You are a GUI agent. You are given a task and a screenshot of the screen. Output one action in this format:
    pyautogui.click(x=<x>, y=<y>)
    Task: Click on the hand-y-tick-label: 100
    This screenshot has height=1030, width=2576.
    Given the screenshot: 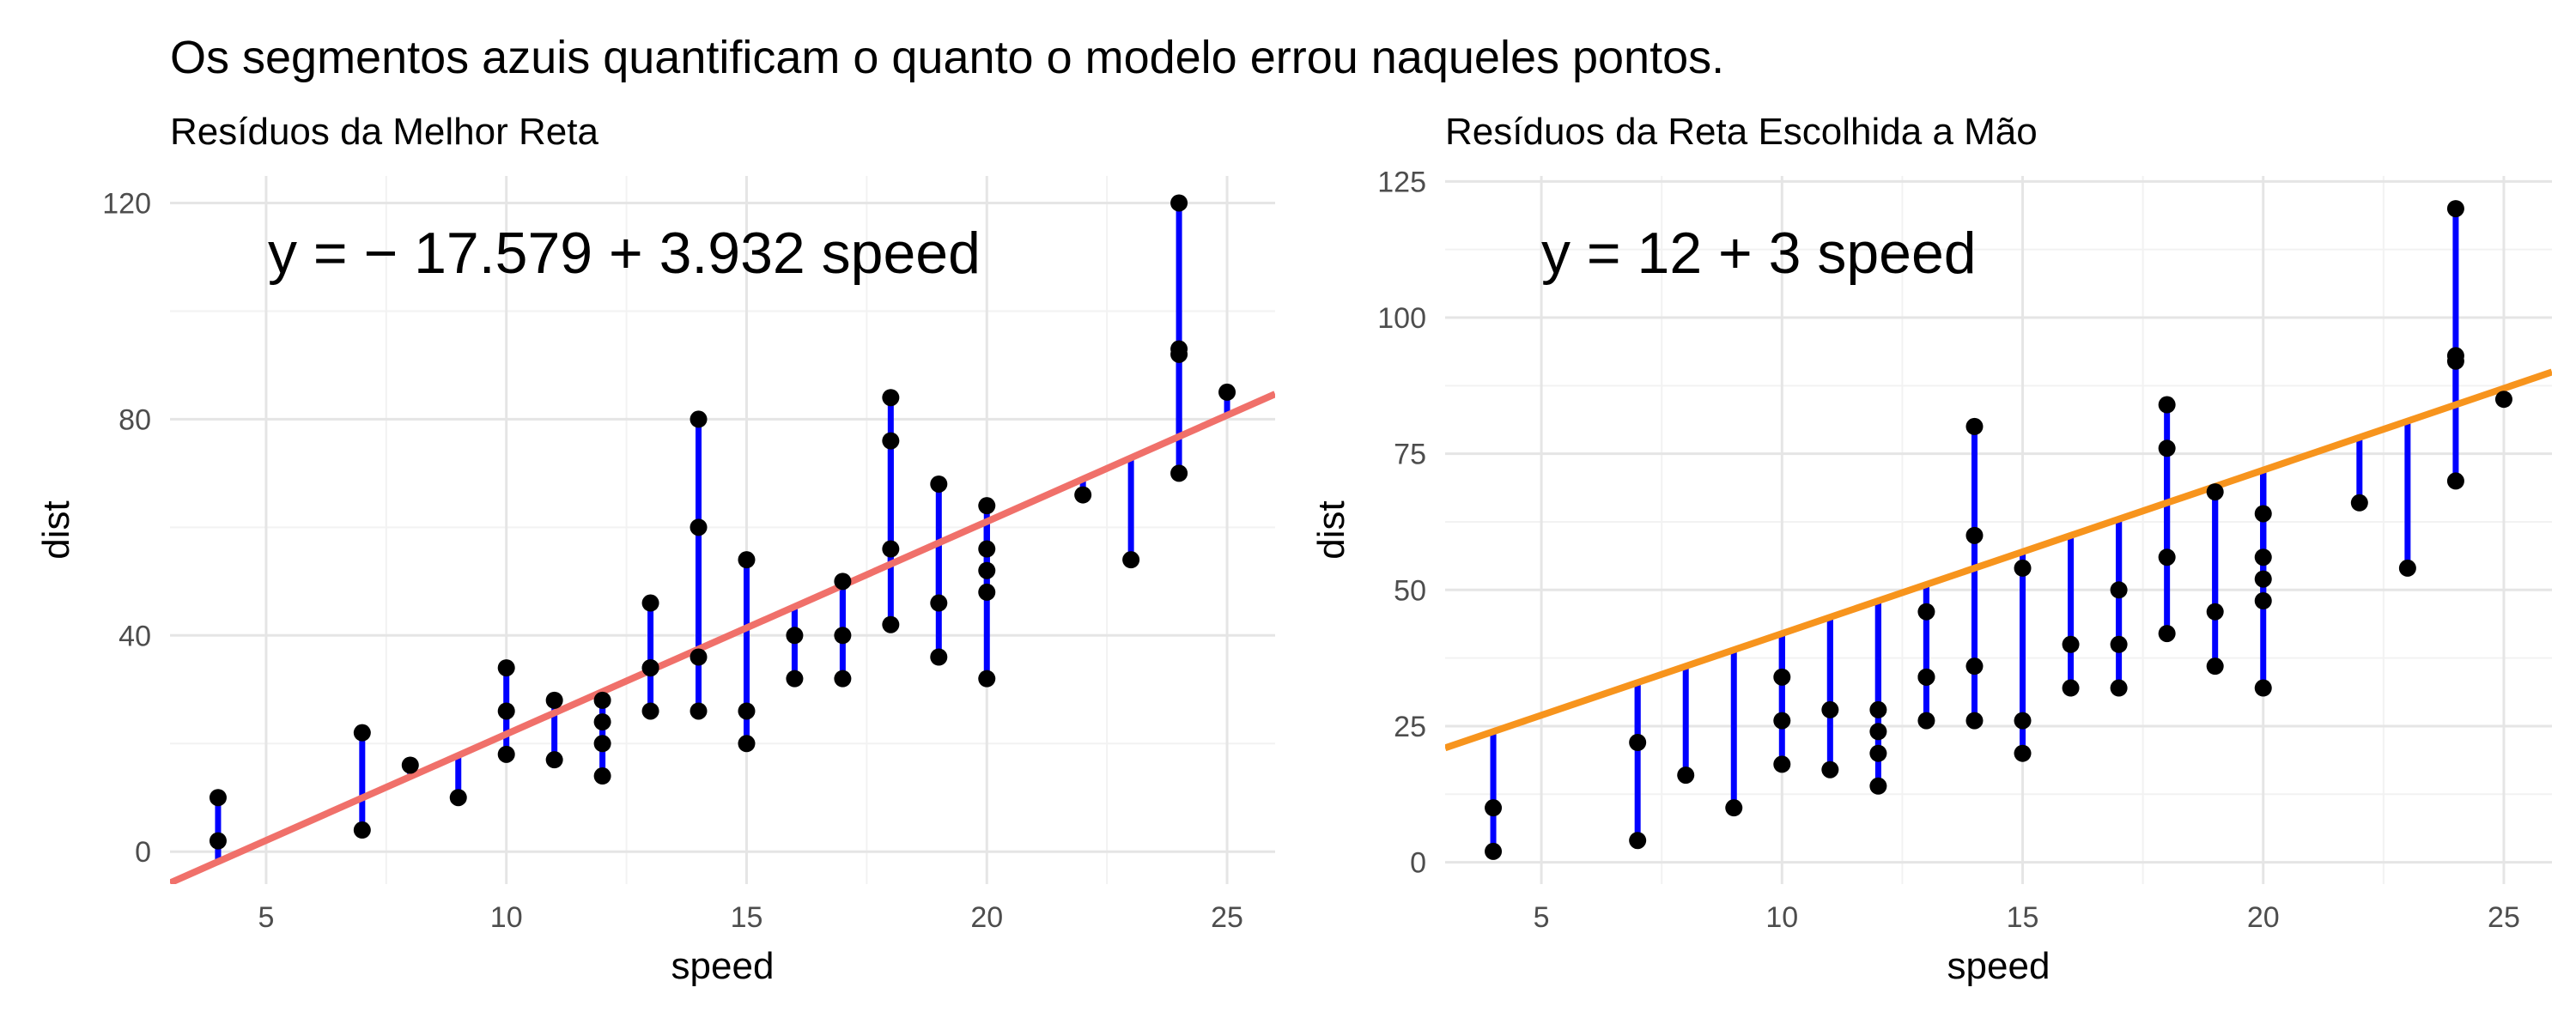 What is the action you would take?
    pyautogui.click(x=1401, y=318)
    